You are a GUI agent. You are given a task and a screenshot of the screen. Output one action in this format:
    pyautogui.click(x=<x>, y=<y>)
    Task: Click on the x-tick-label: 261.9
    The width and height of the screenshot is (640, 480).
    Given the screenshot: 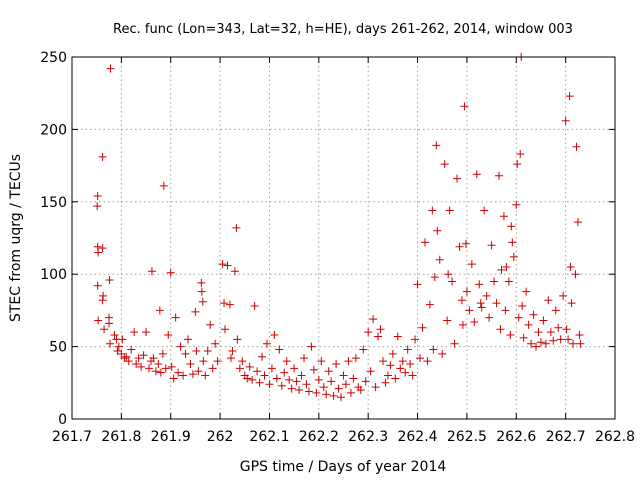 What is the action you would take?
    pyautogui.click(x=171, y=437)
    